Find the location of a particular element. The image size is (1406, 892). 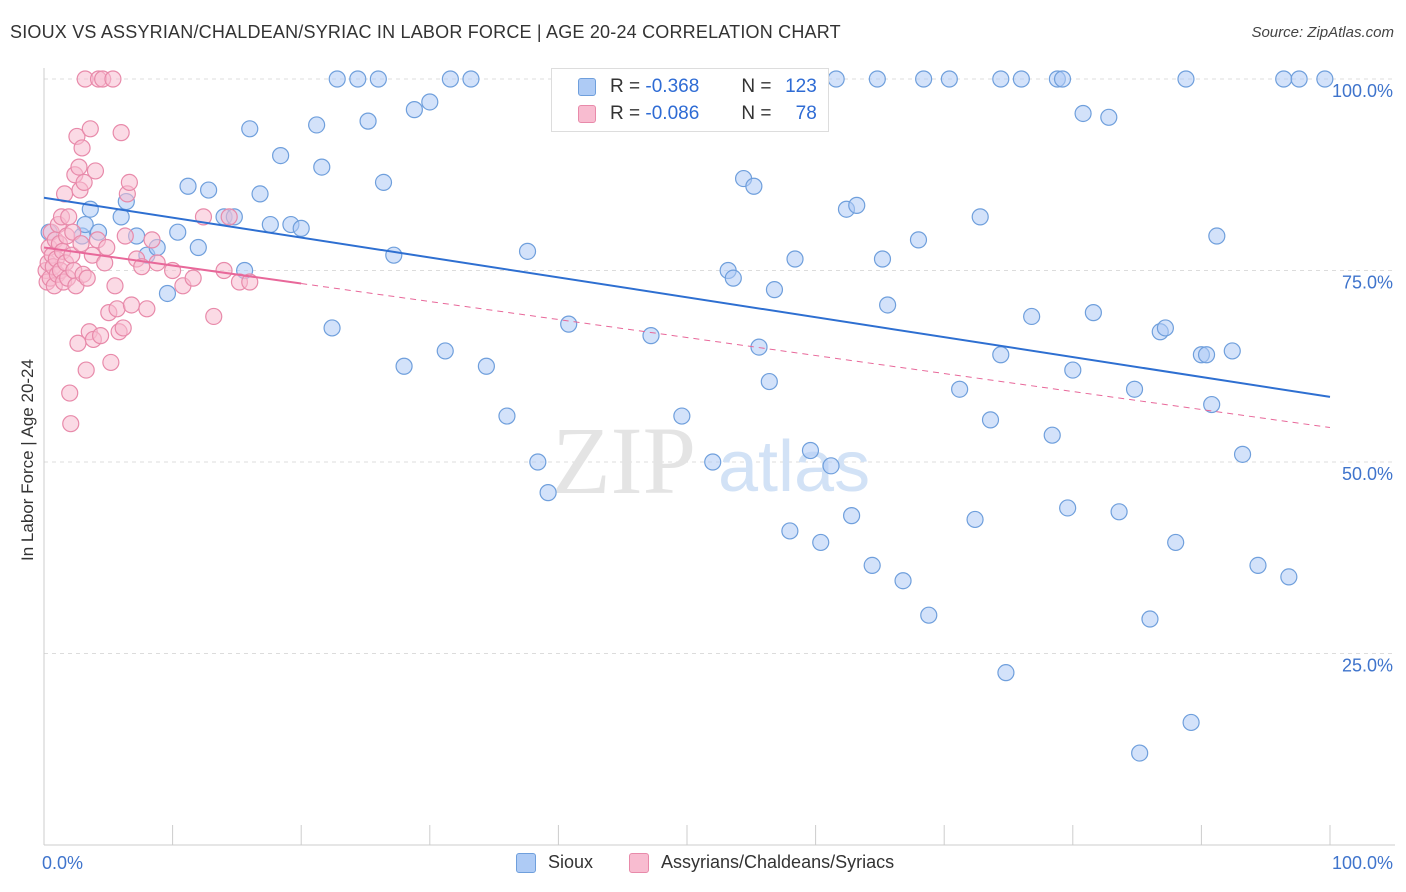

assyrian-trend-line is located at coordinates (172, 265).